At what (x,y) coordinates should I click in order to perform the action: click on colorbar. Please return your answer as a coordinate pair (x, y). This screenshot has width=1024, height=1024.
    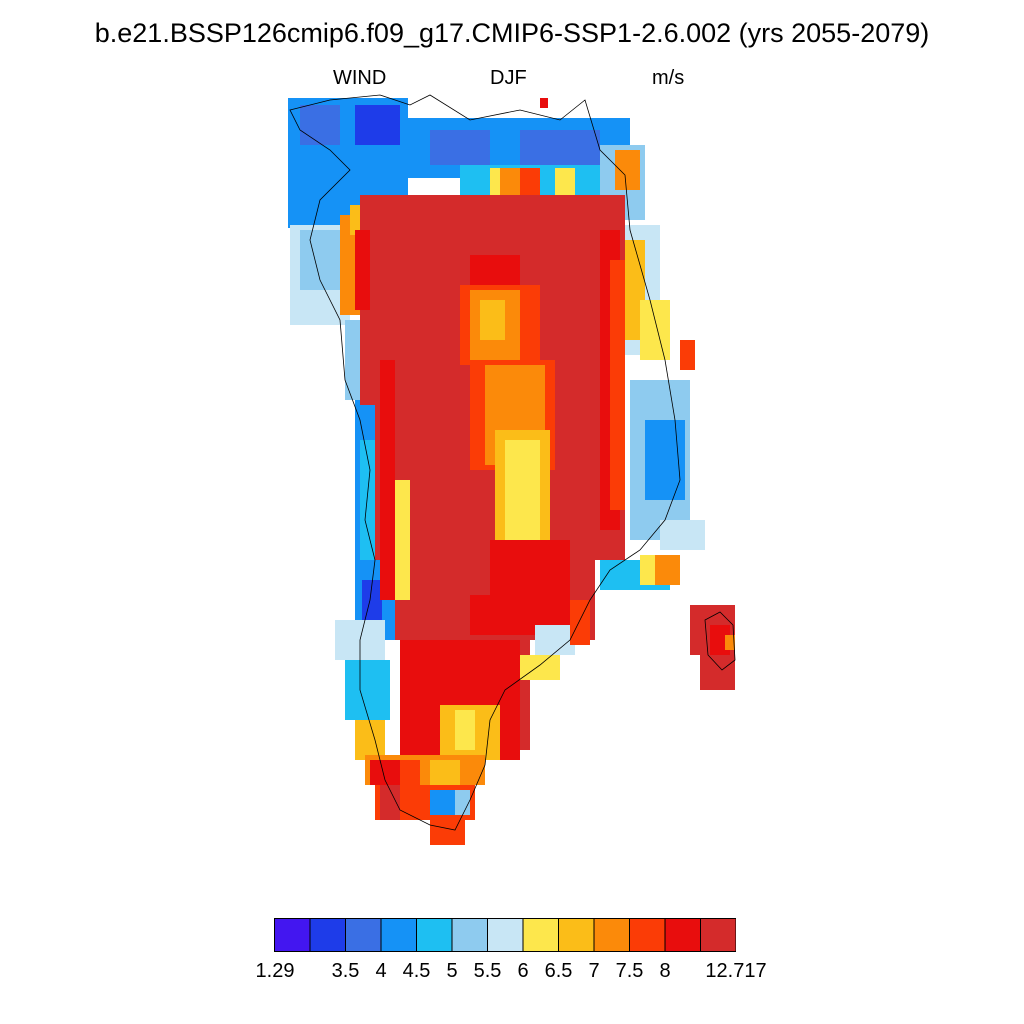
    Looking at the image, I should click on (505, 935).